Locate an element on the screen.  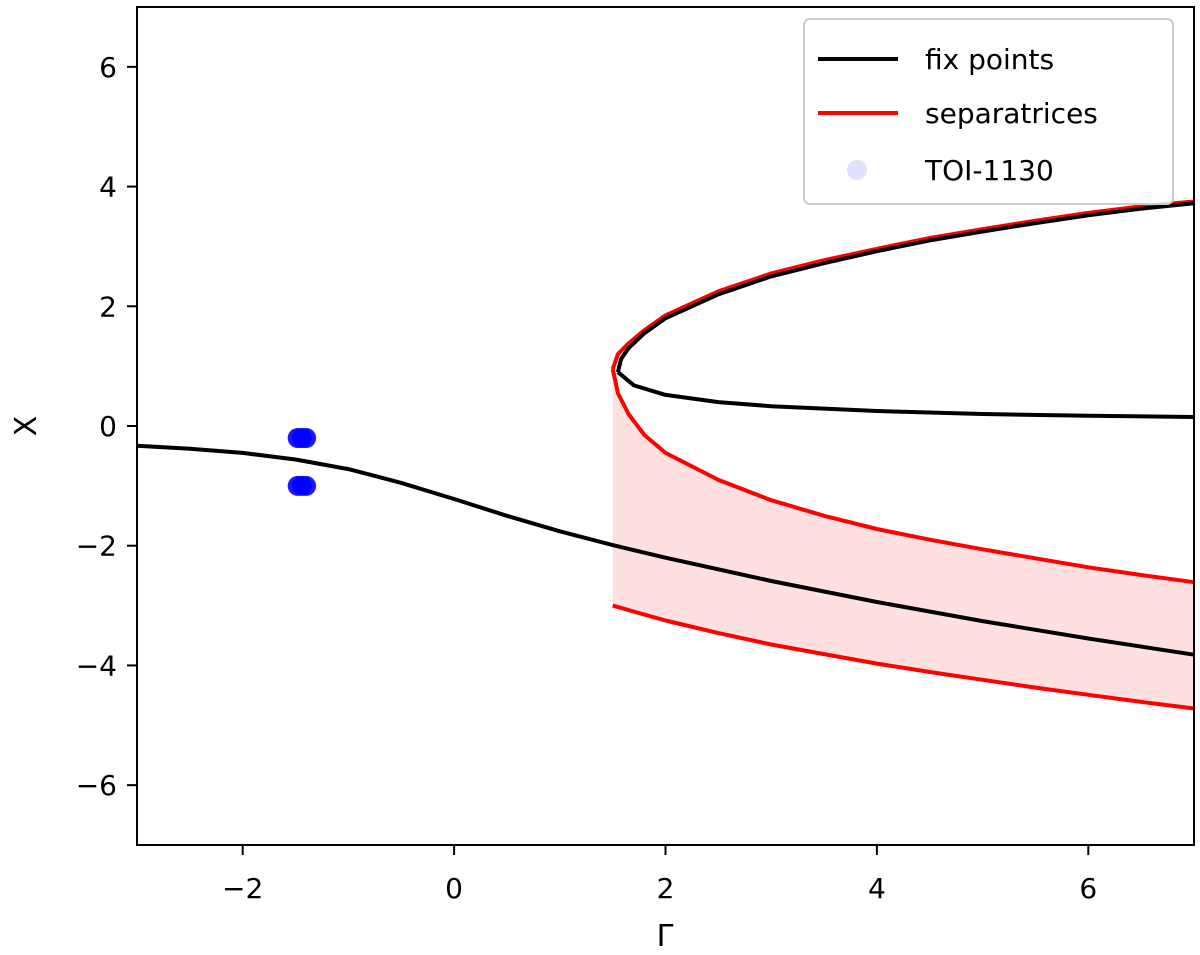
legend: fix points separatrices TOI-1130 is located at coordinates (988, 111).